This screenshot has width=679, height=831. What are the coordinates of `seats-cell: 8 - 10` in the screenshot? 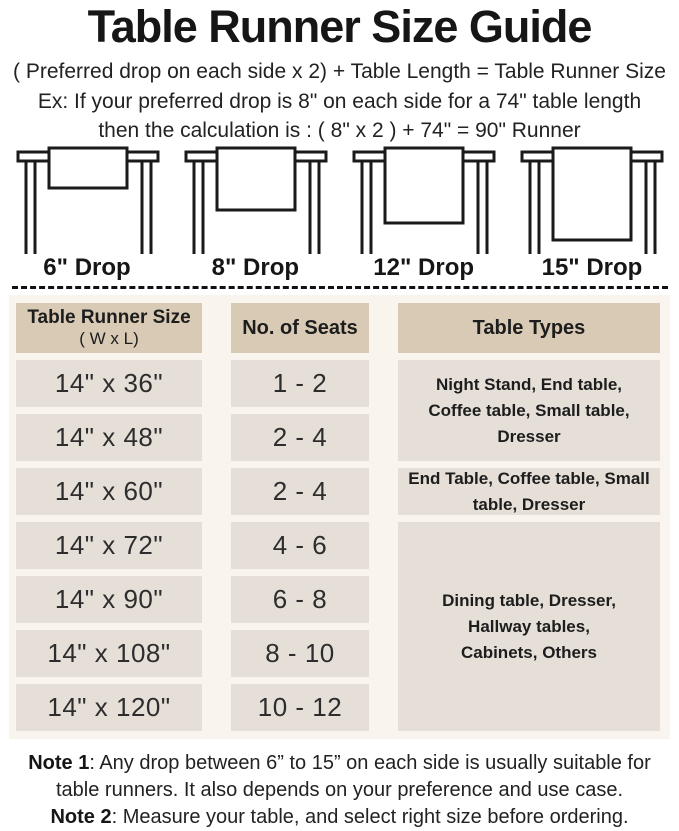 It's located at (300, 653).